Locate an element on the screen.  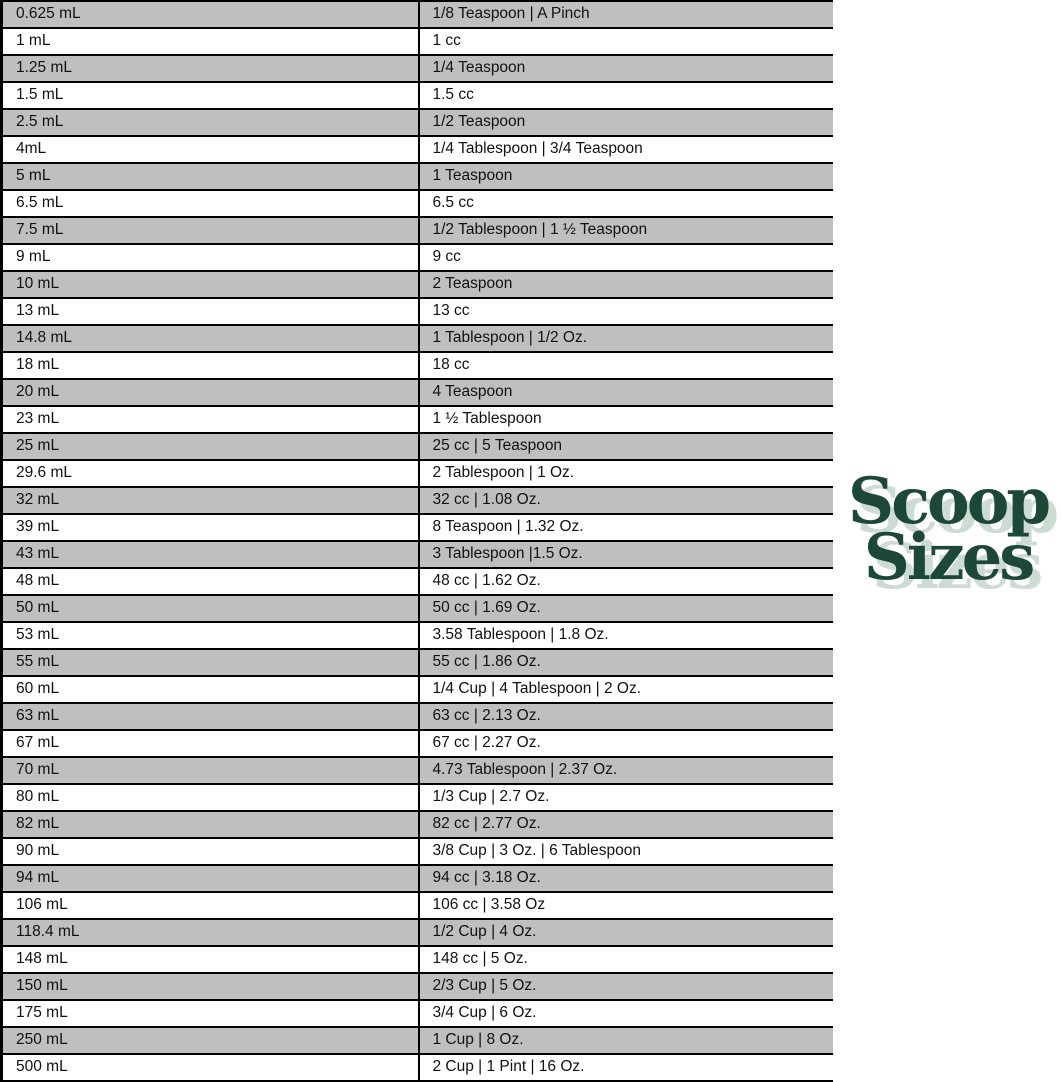
cell-milliliters: 55 mL is located at coordinates (209, 662).